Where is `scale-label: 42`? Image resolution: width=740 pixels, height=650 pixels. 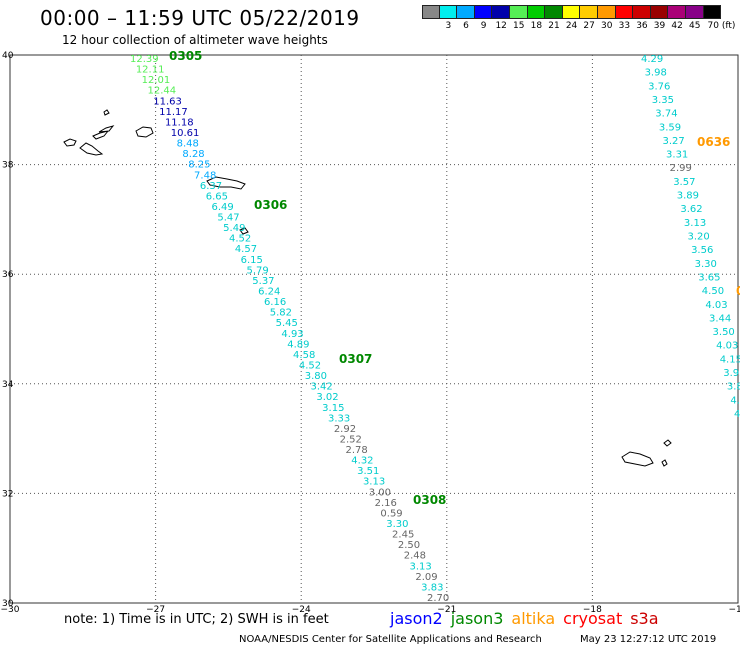 scale-label: 42 is located at coordinates (677, 26).